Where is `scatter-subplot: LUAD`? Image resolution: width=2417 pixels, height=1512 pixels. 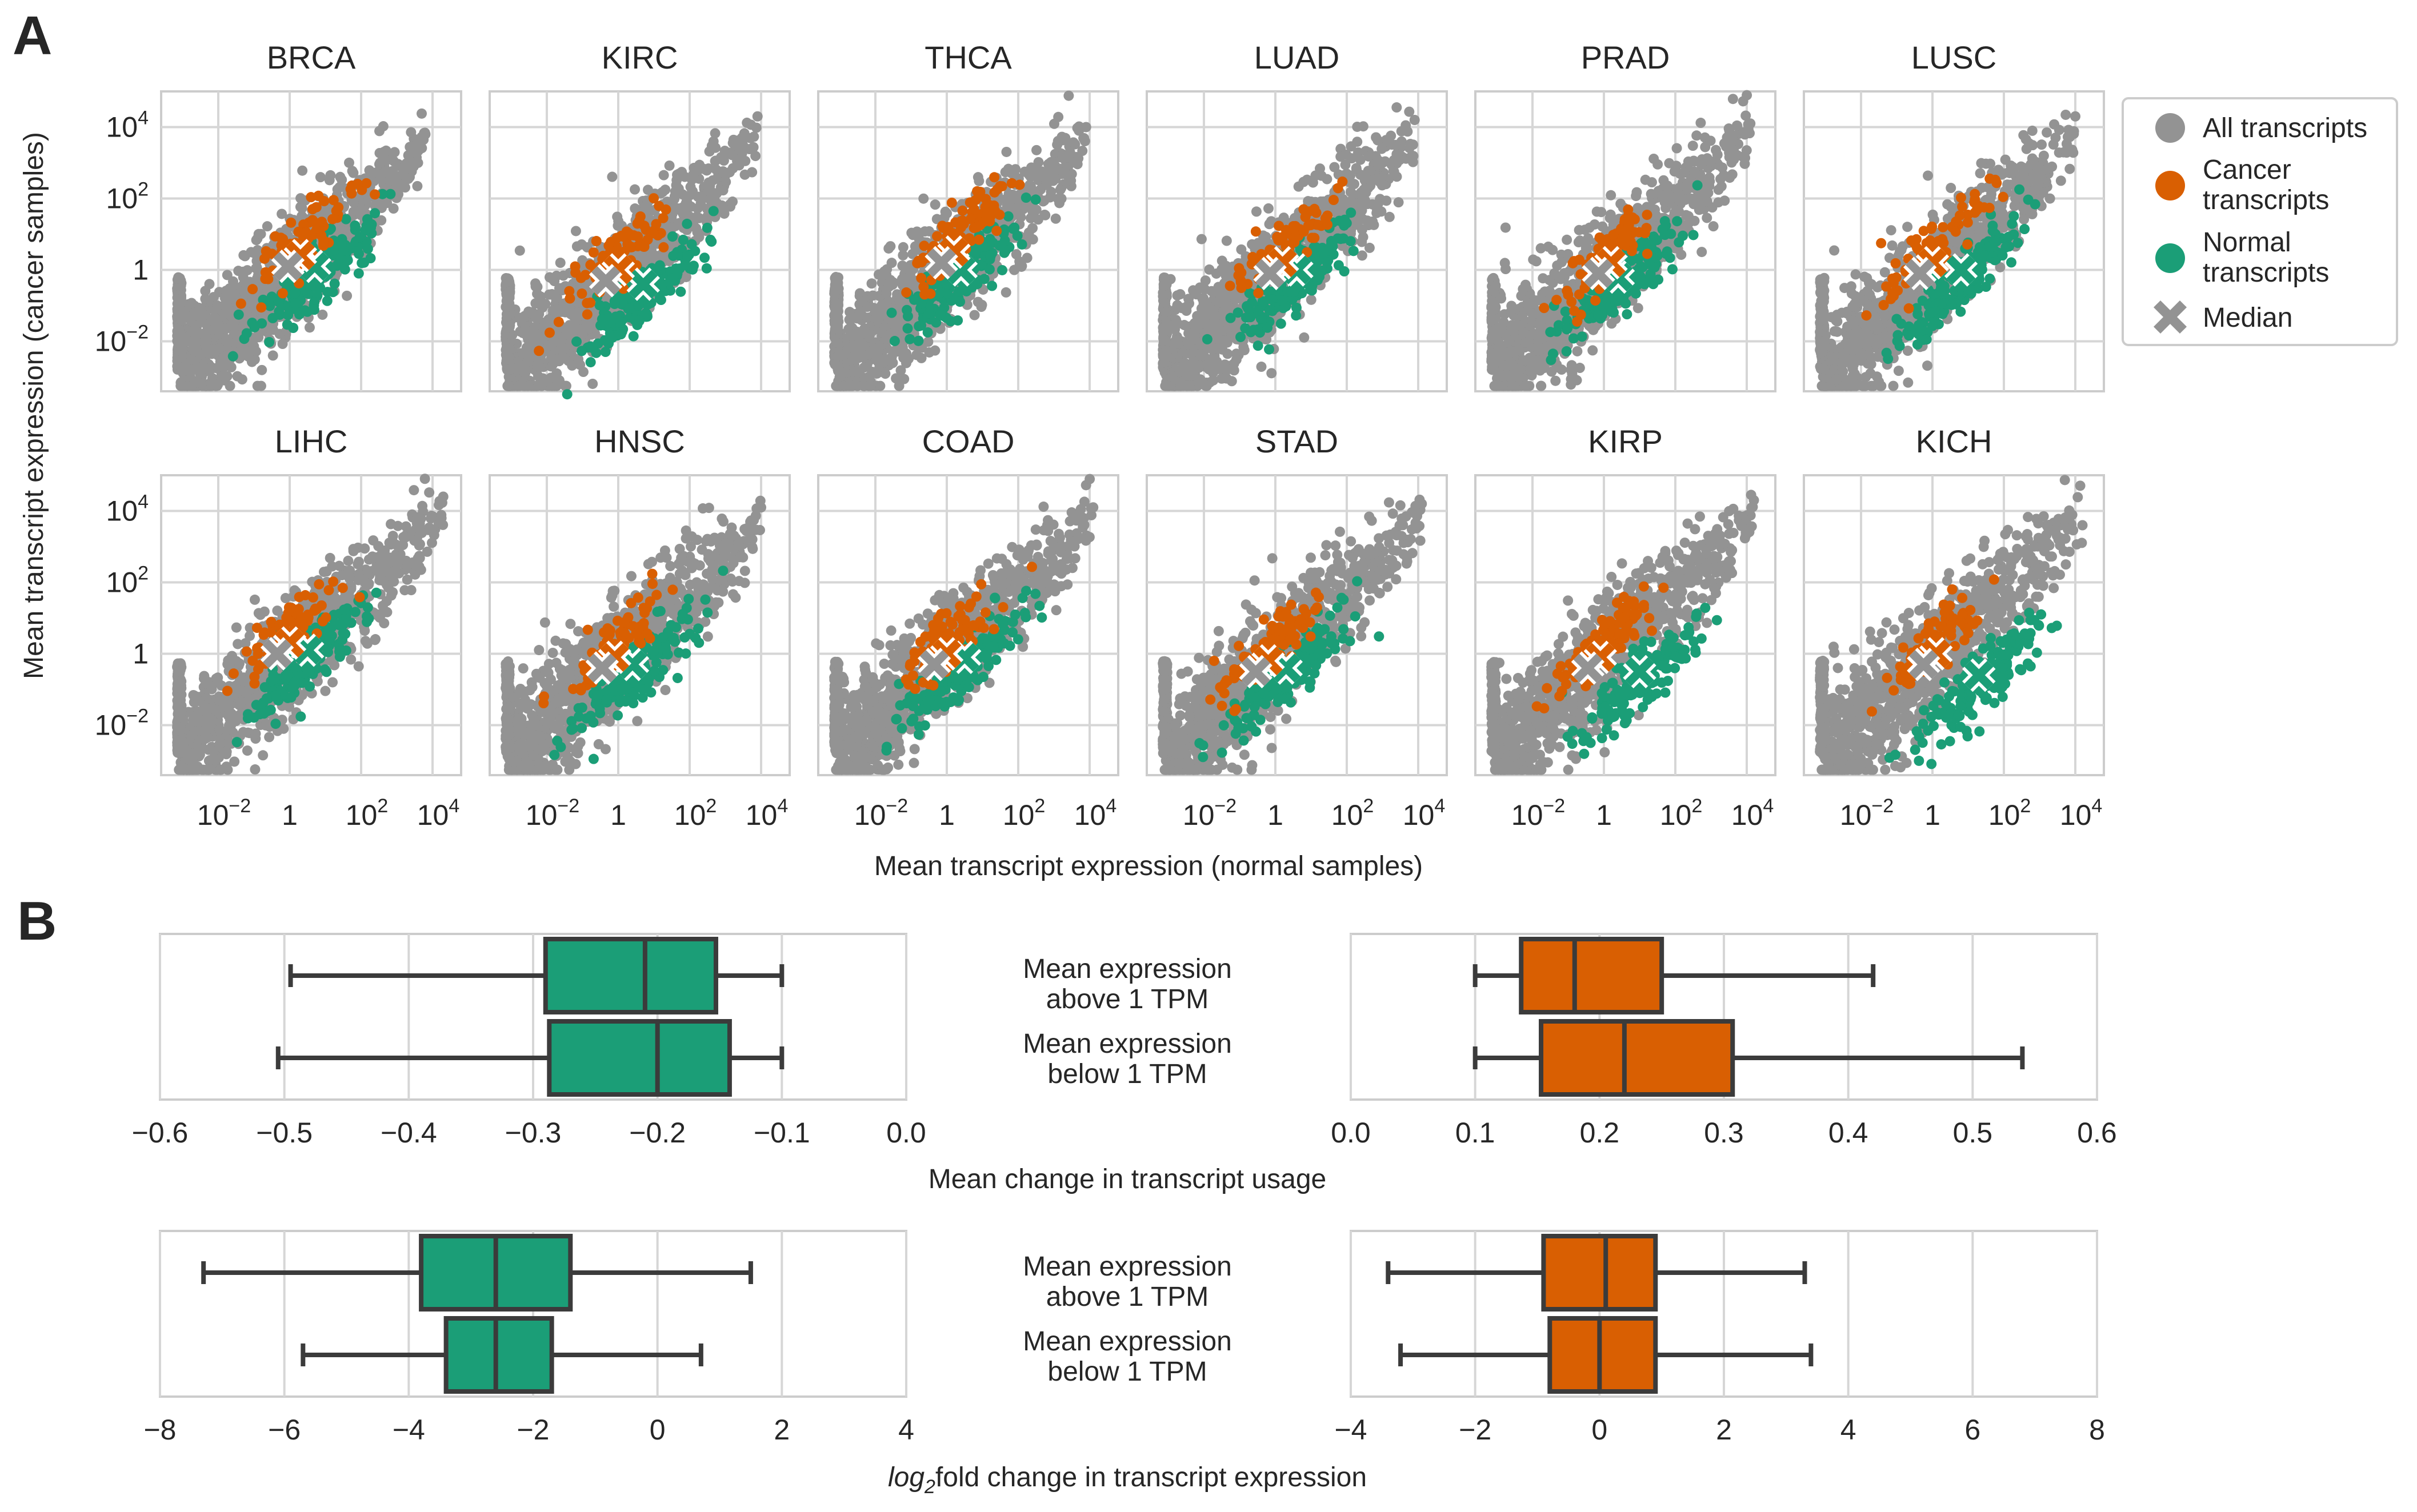 scatter-subplot: LUAD is located at coordinates (1297, 215).